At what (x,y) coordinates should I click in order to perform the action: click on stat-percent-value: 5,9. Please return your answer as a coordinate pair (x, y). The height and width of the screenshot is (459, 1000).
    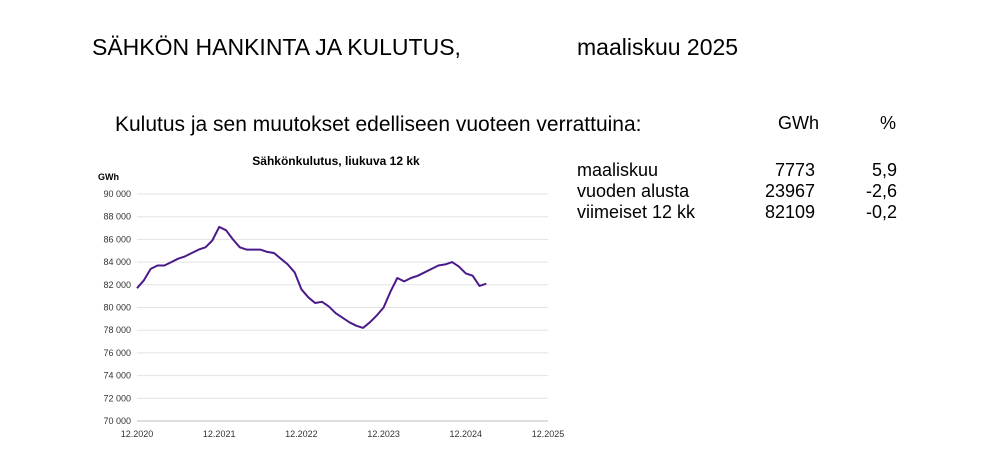
    Looking at the image, I should click on (884, 170).